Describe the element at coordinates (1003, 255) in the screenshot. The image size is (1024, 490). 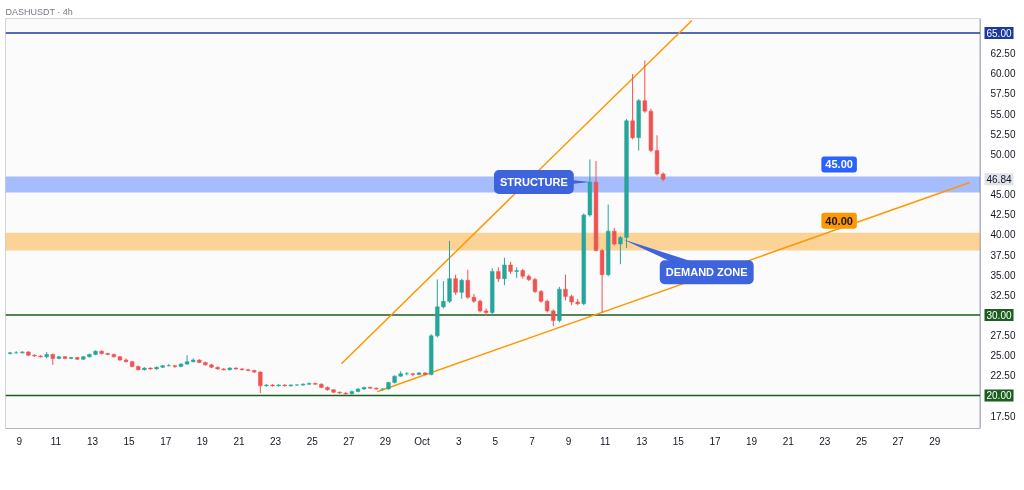
I see `y-tick-label: 37.50` at that location.